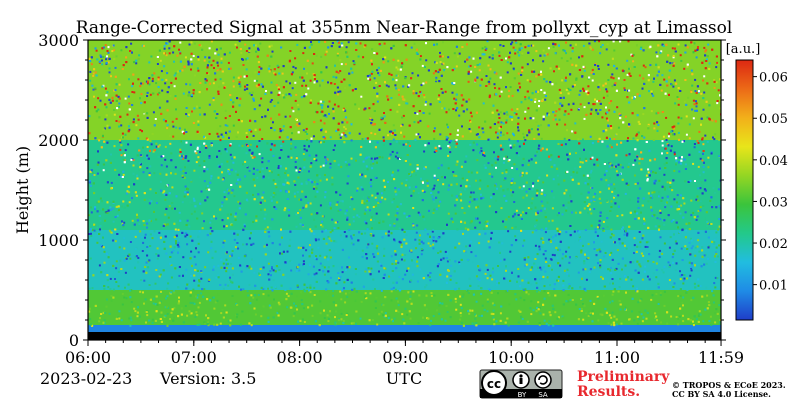 The height and width of the screenshot is (400, 800). I want to click on badge-by-text: BY, so click(522, 395).